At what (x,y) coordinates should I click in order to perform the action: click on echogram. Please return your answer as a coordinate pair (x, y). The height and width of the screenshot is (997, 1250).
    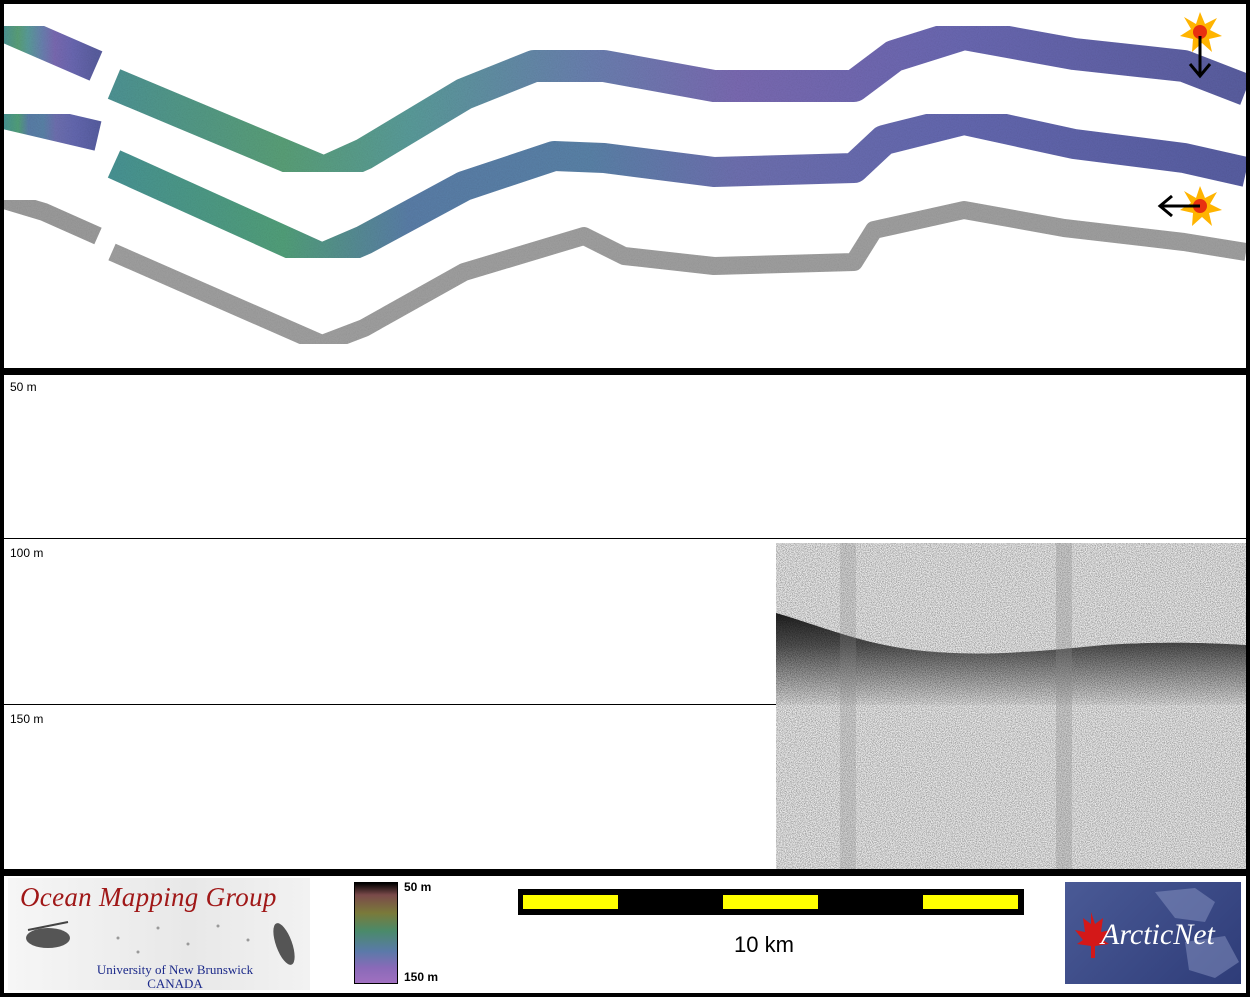
    Looking at the image, I should click on (1011, 706).